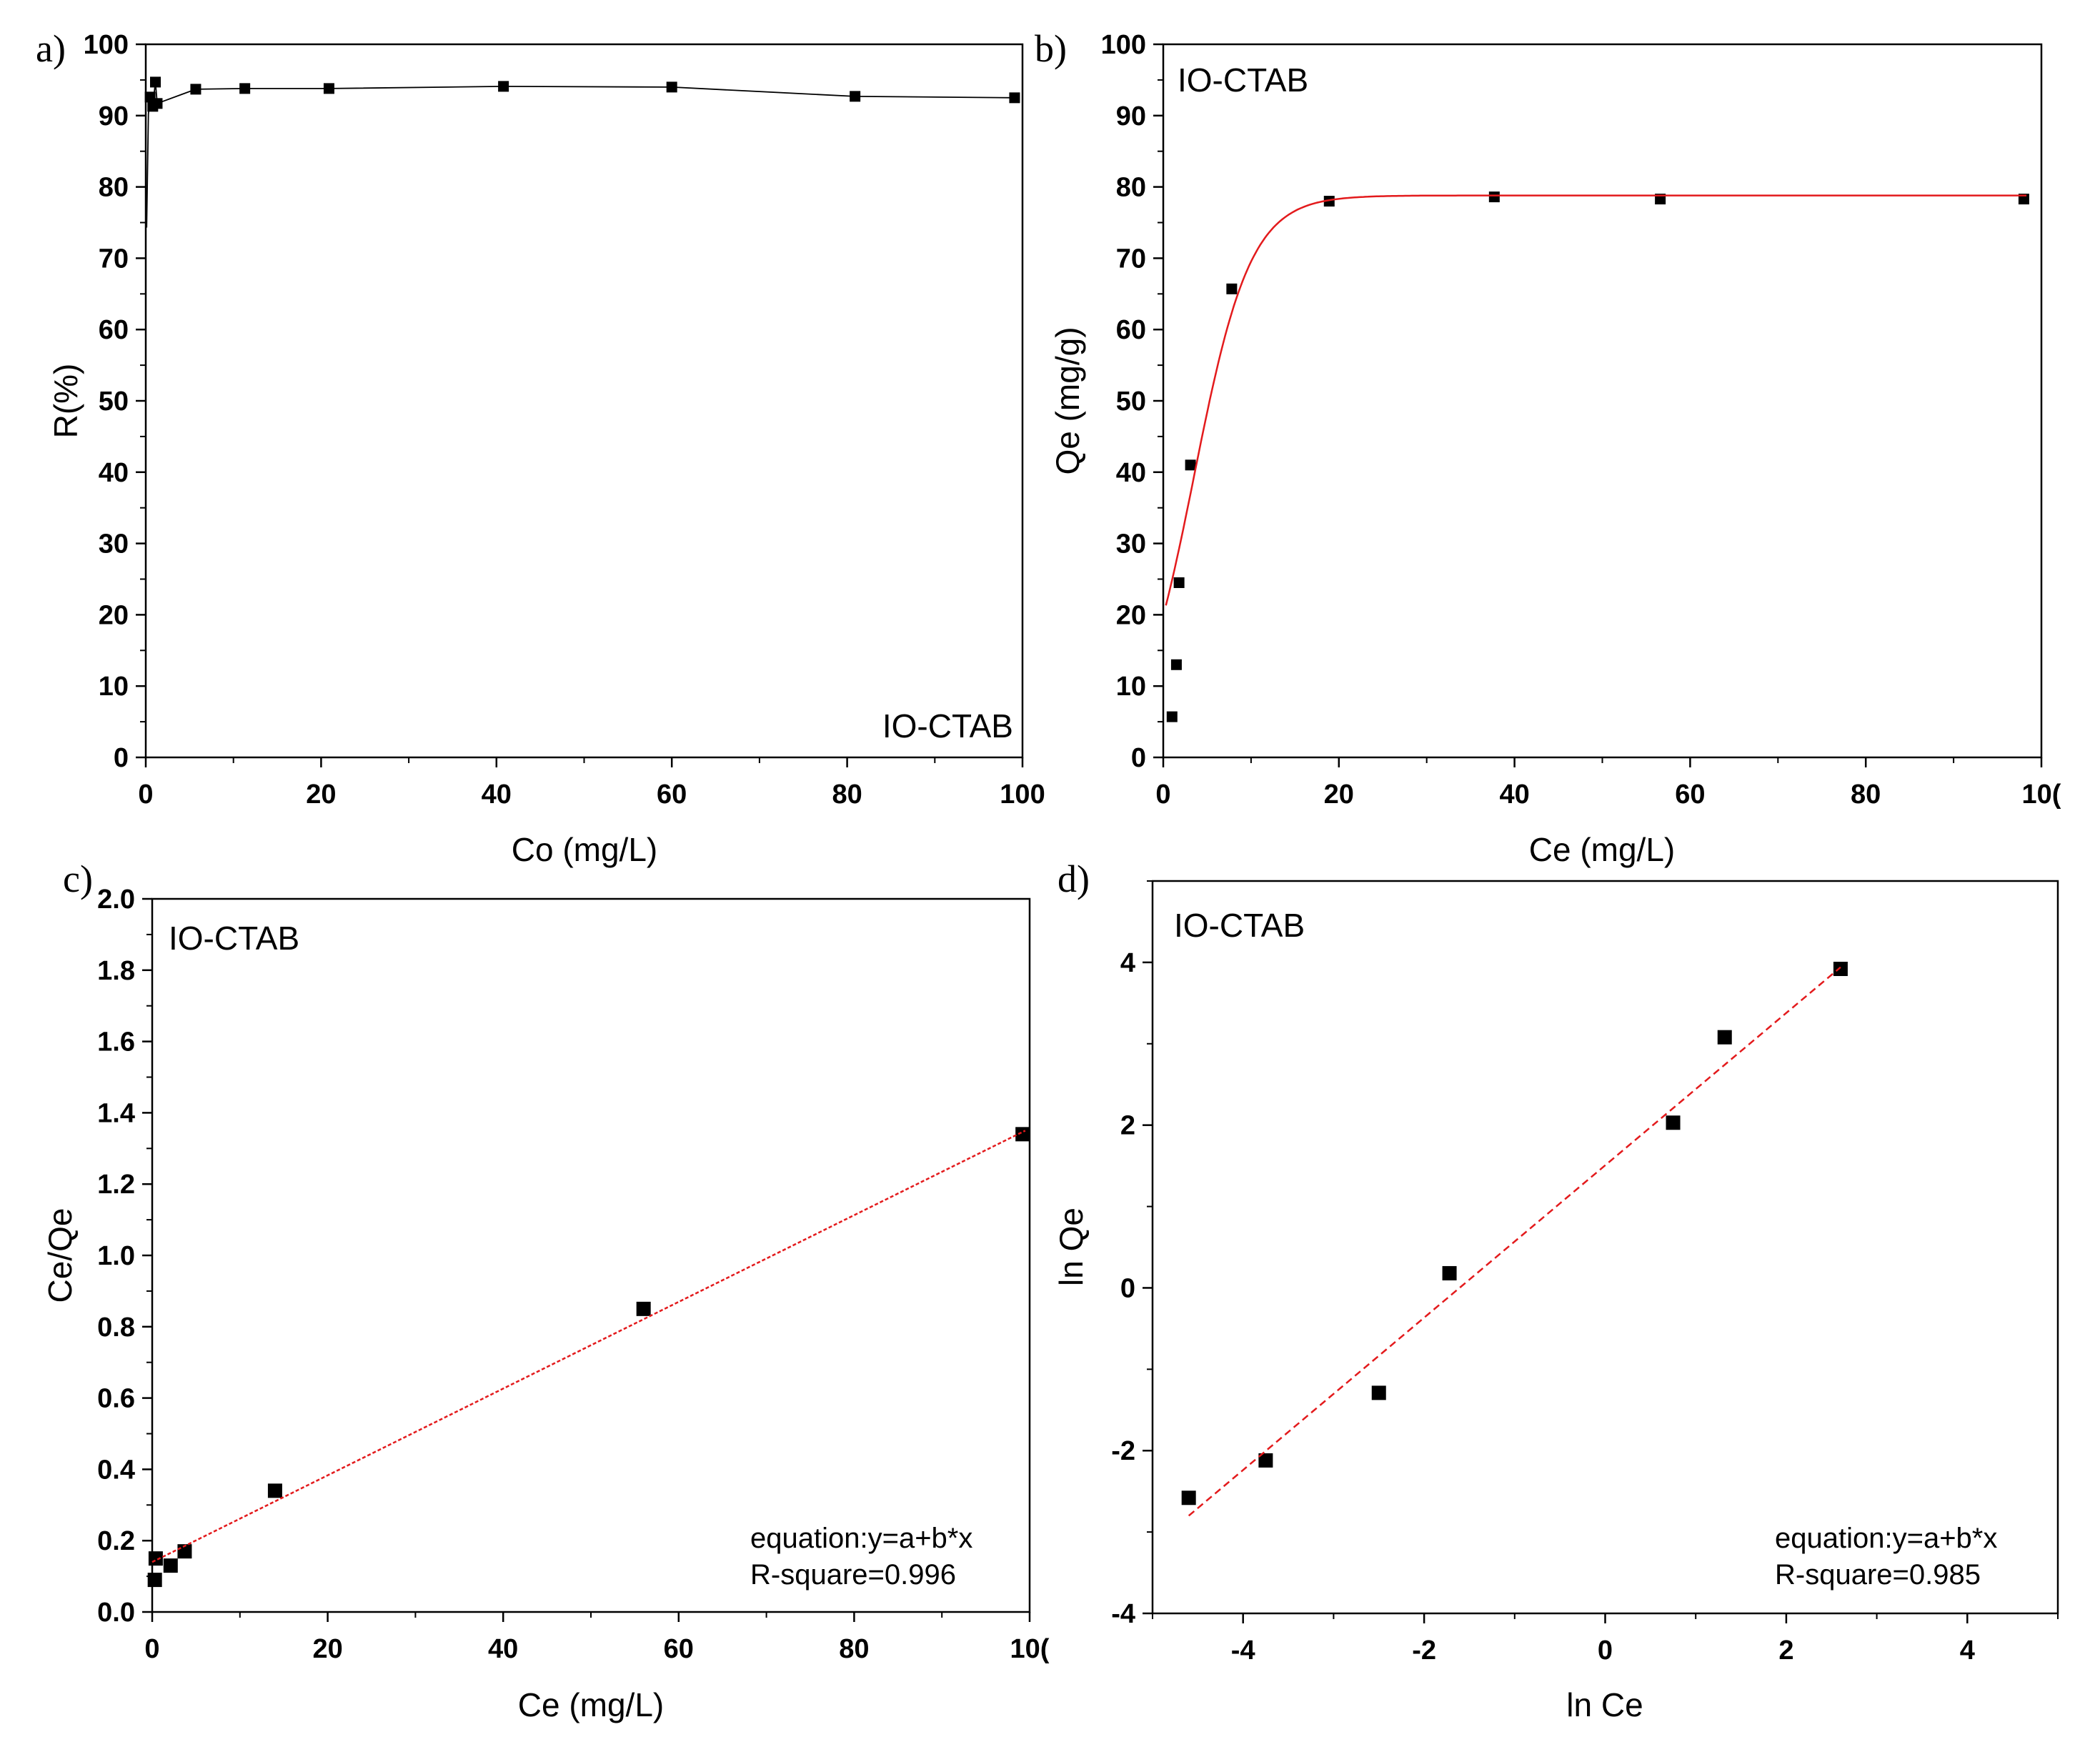  I want to click on panel-b-letter: b), so click(1051, 48).